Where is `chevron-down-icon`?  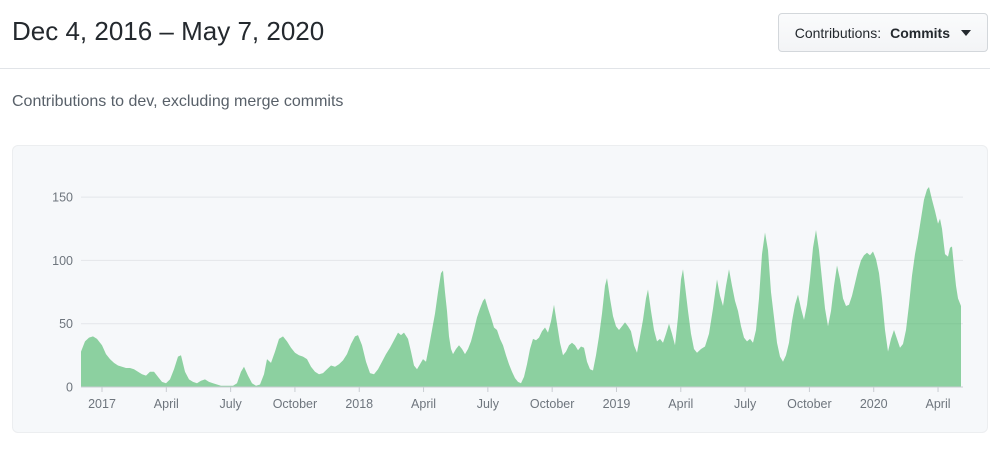 chevron-down-icon is located at coordinates (966, 32).